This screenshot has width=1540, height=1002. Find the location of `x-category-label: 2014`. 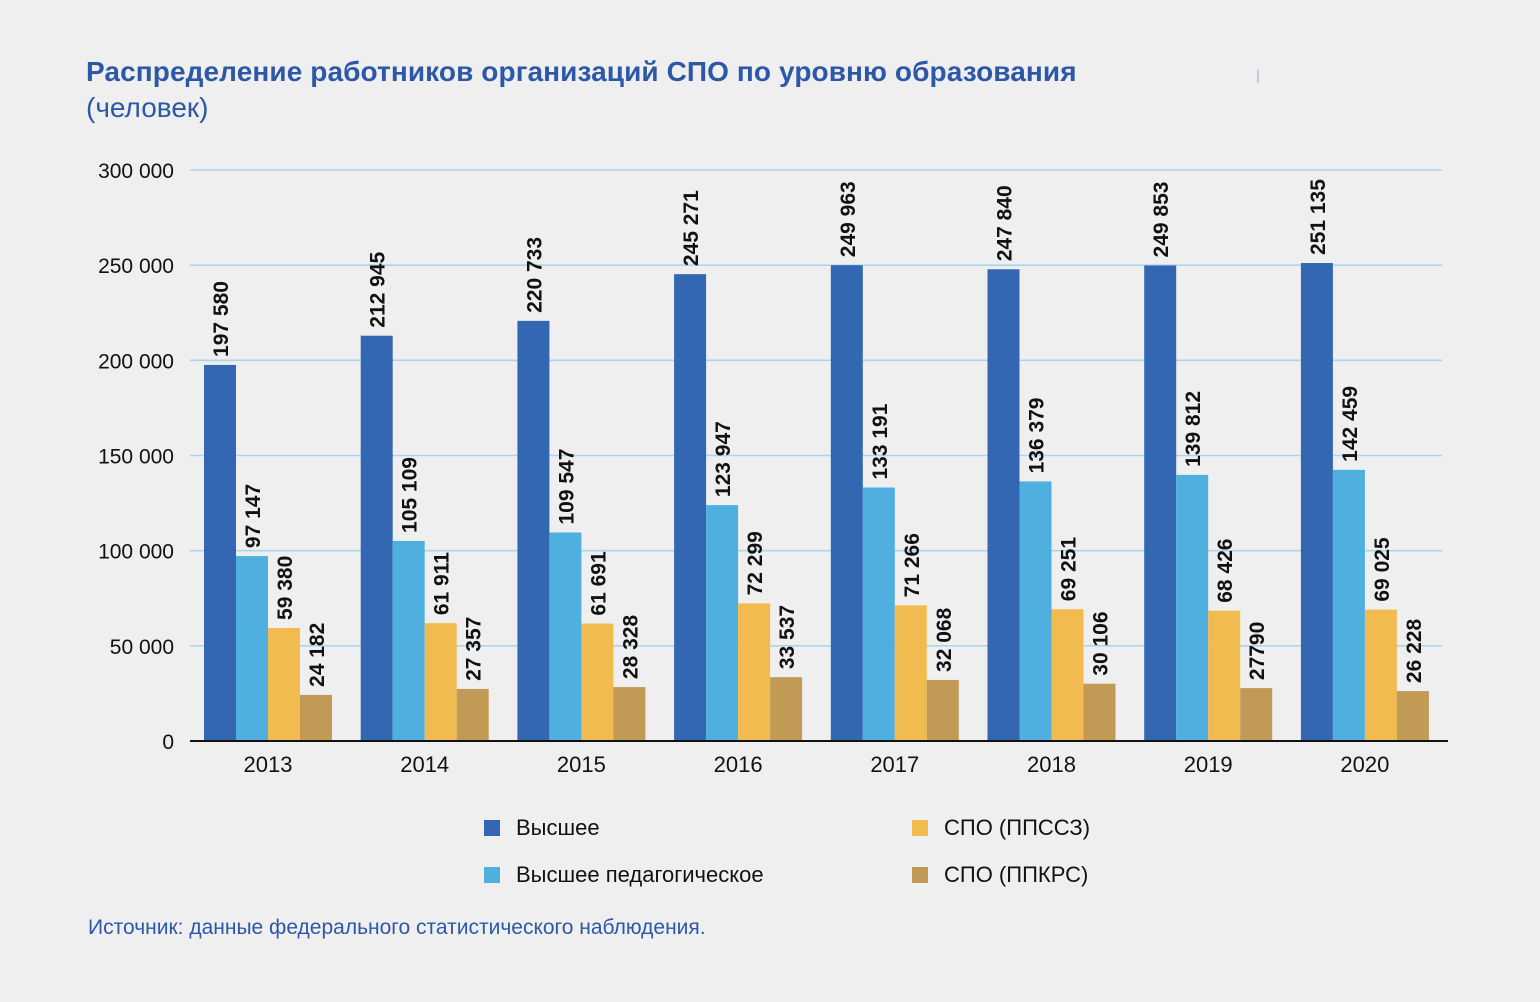

x-category-label: 2014 is located at coordinates (424, 764).